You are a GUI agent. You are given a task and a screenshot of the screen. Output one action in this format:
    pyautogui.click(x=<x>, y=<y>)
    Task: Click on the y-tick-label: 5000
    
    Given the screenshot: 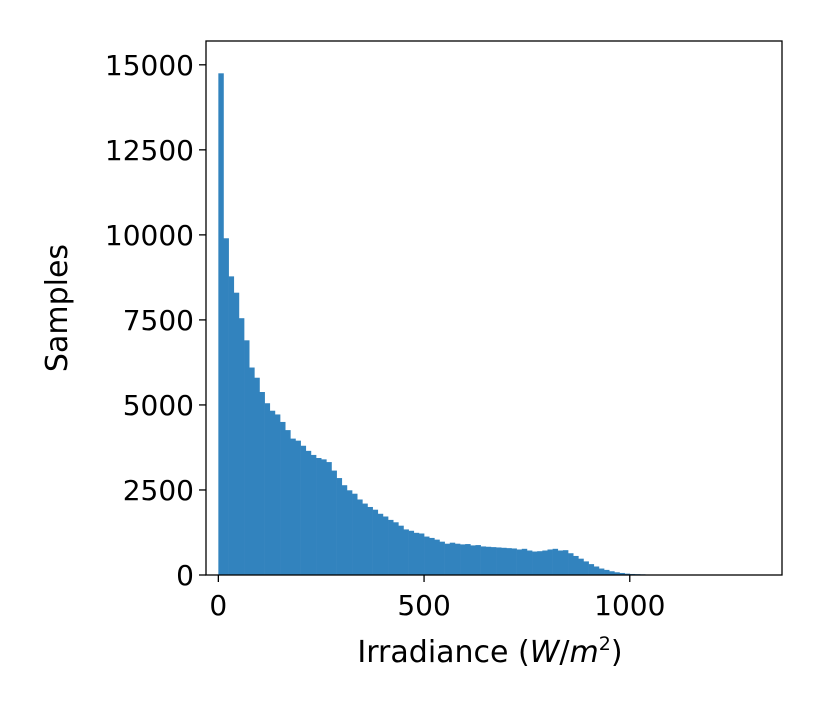 What is the action you would take?
    pyautogui.click(x=158, y=405)
    